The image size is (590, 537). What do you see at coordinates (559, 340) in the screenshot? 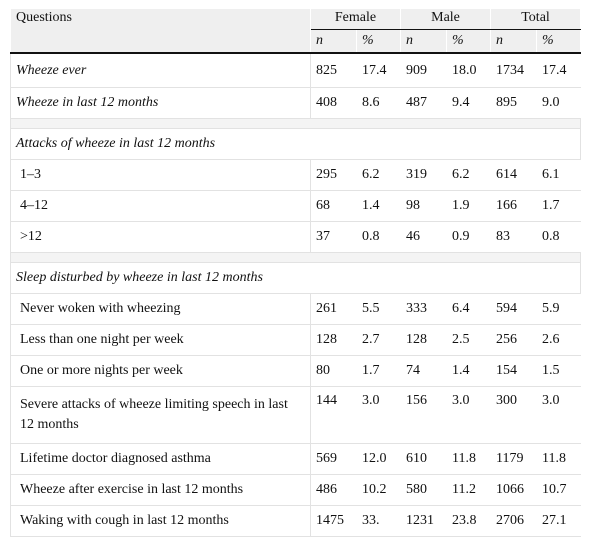
I see `cell-value: 2.6` at bounding box center [559, 340].